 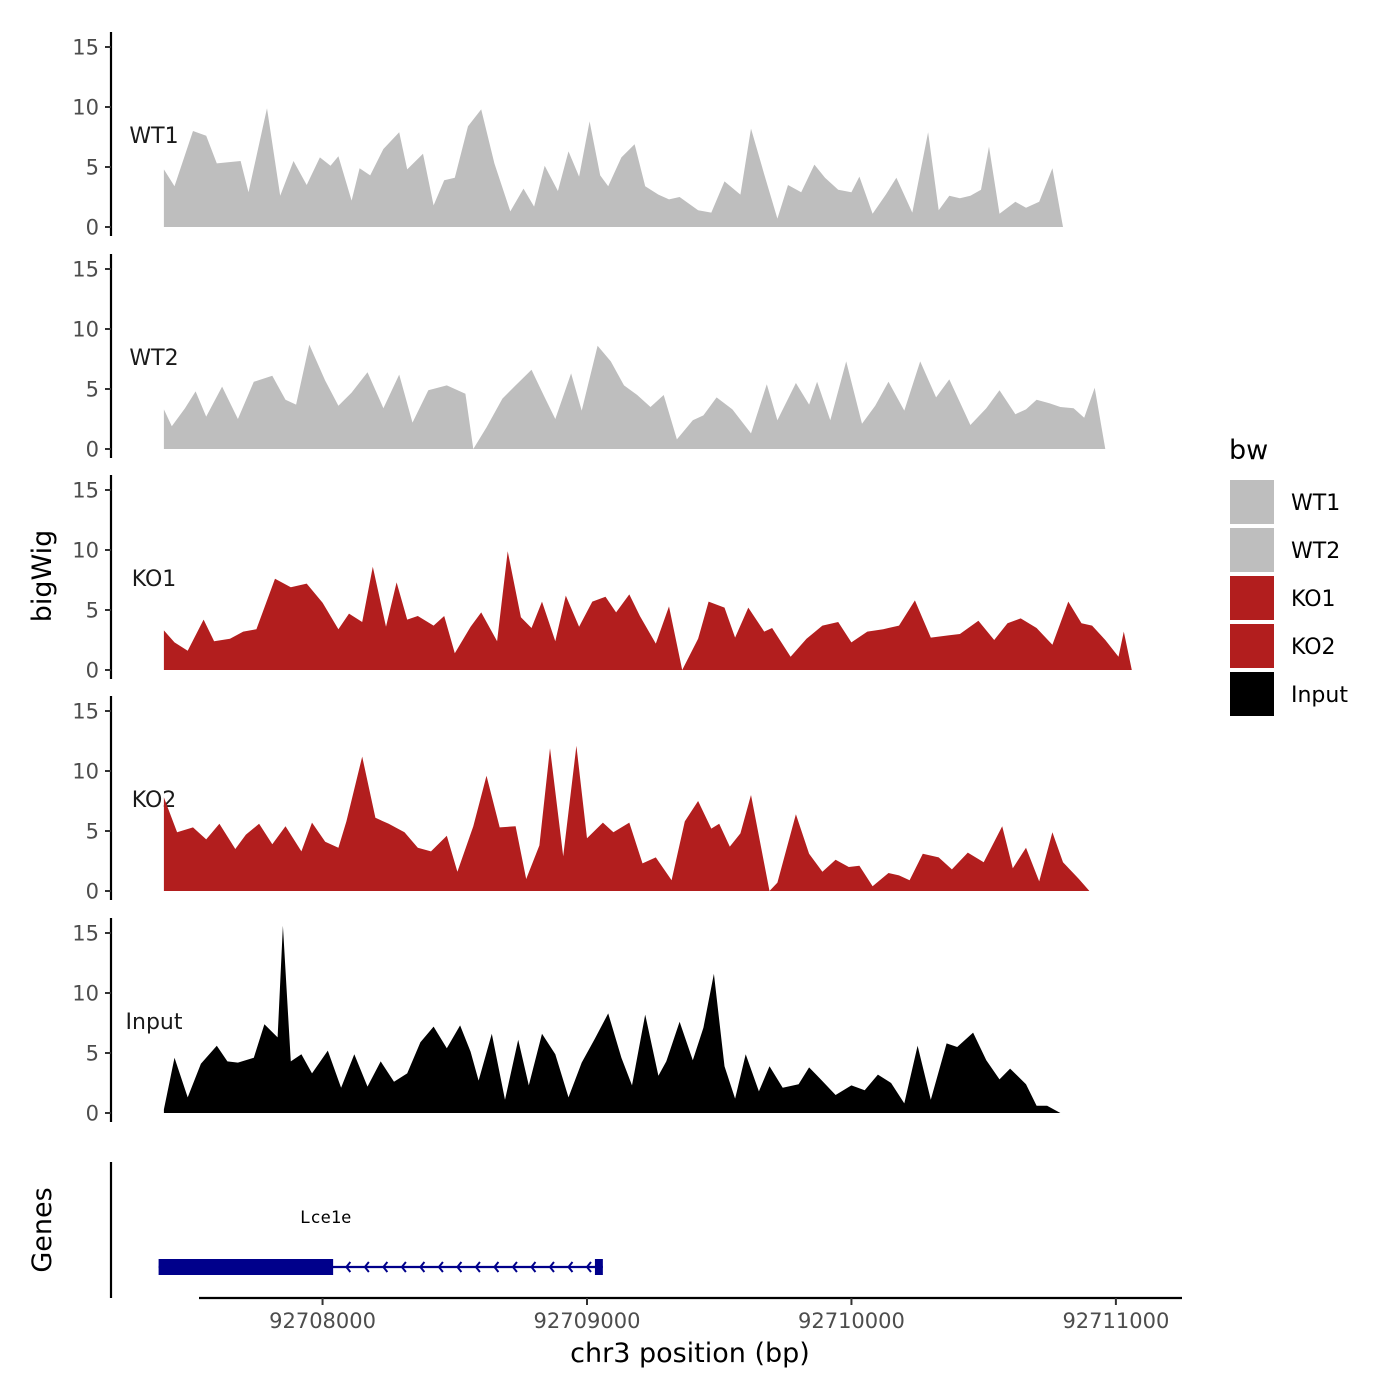 What do you see at coordinates (647, 610) in the screenshot?
I see `signal-area-ko1` at bounding box center [647, 610].